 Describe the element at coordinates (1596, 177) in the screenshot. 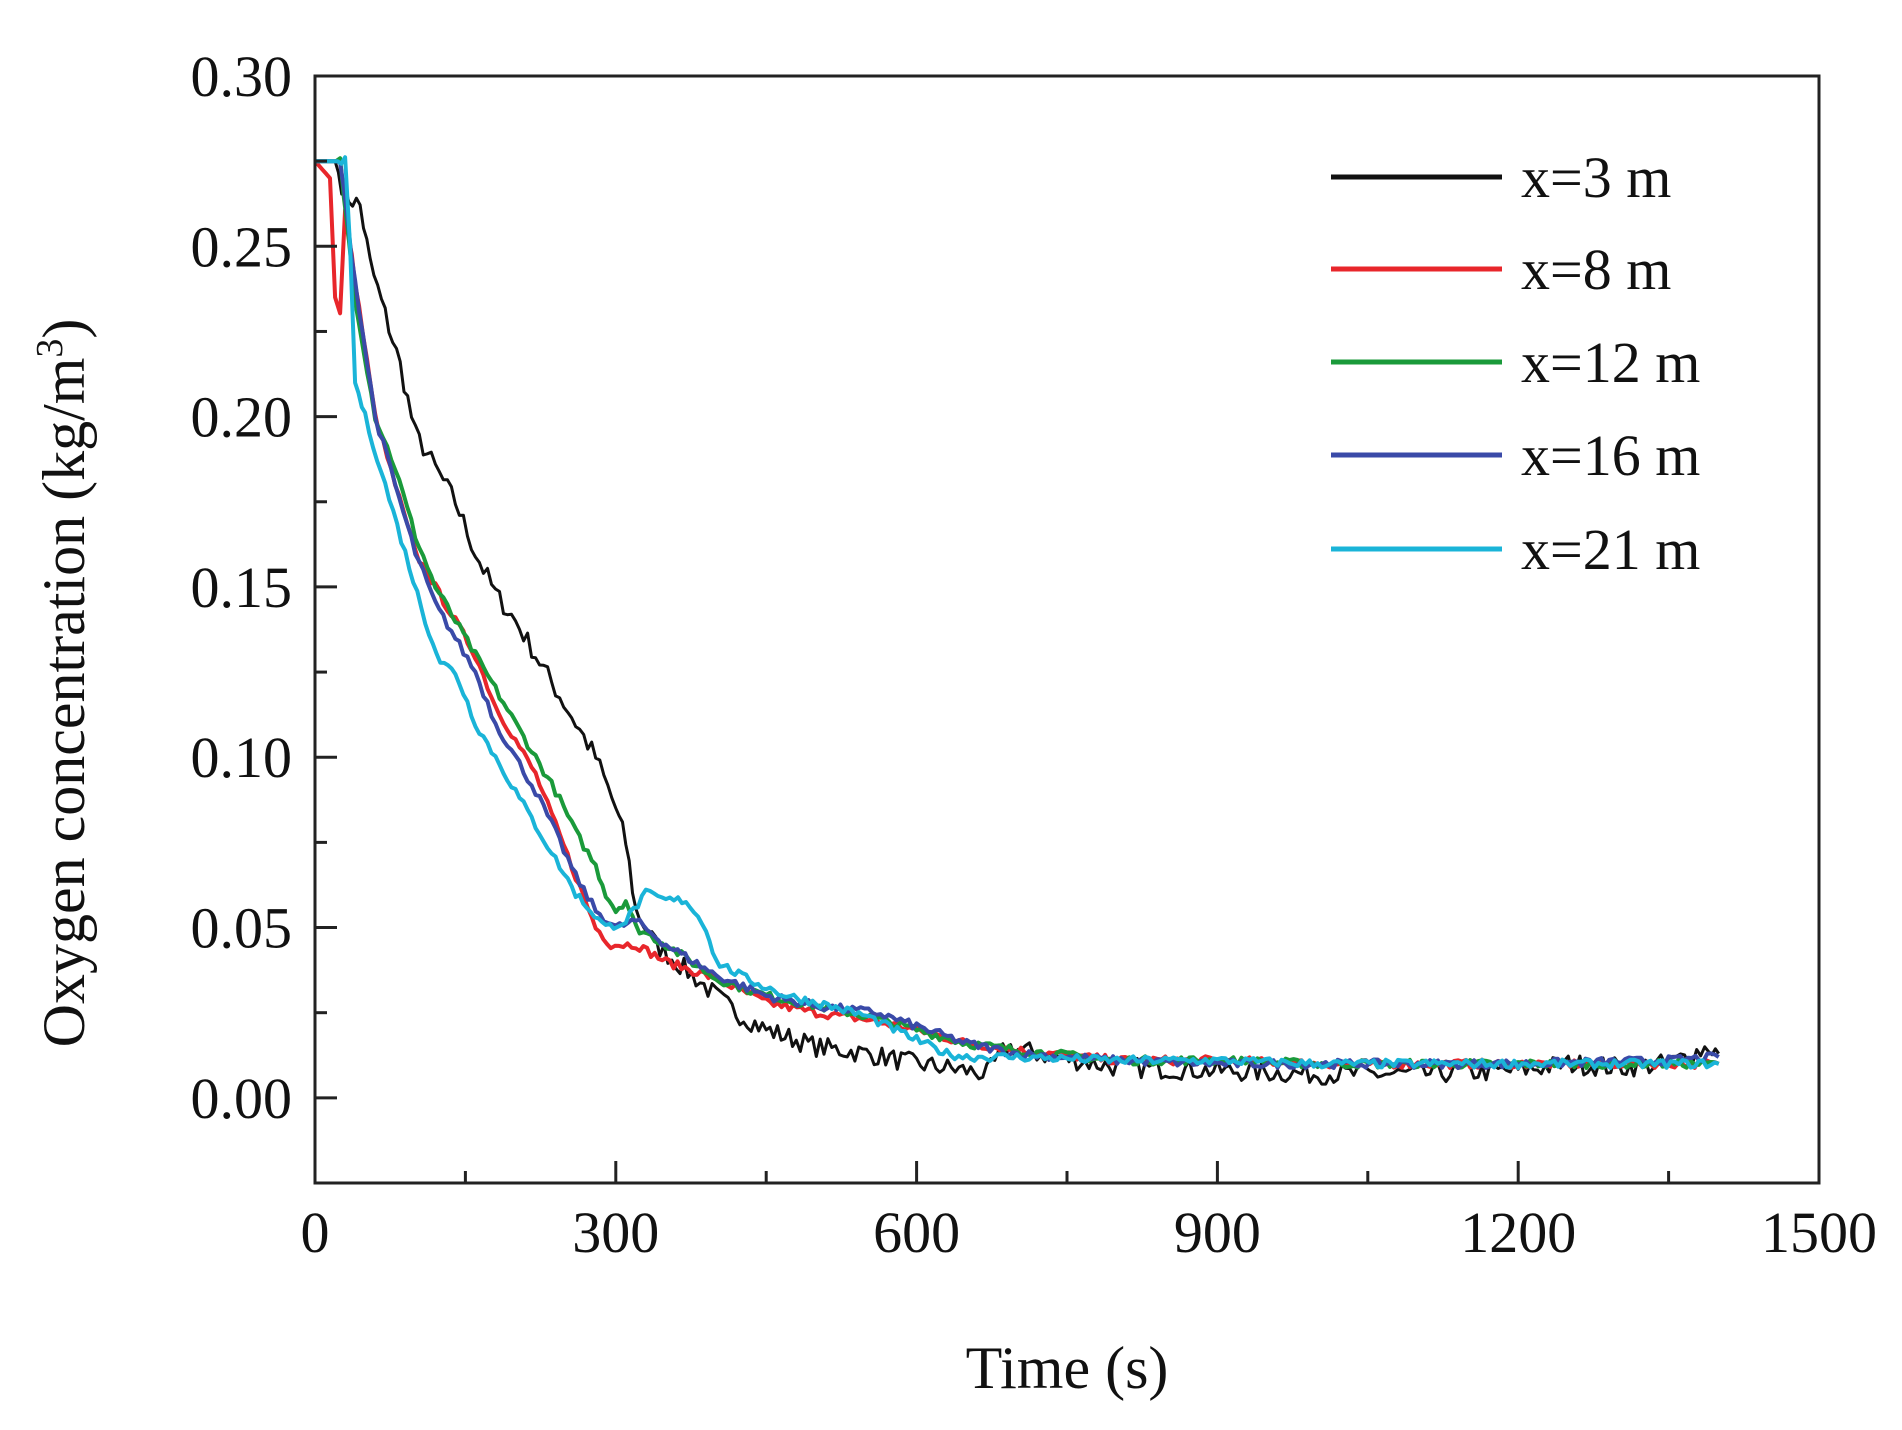

I see `legend-label: x=3 m` at that location.